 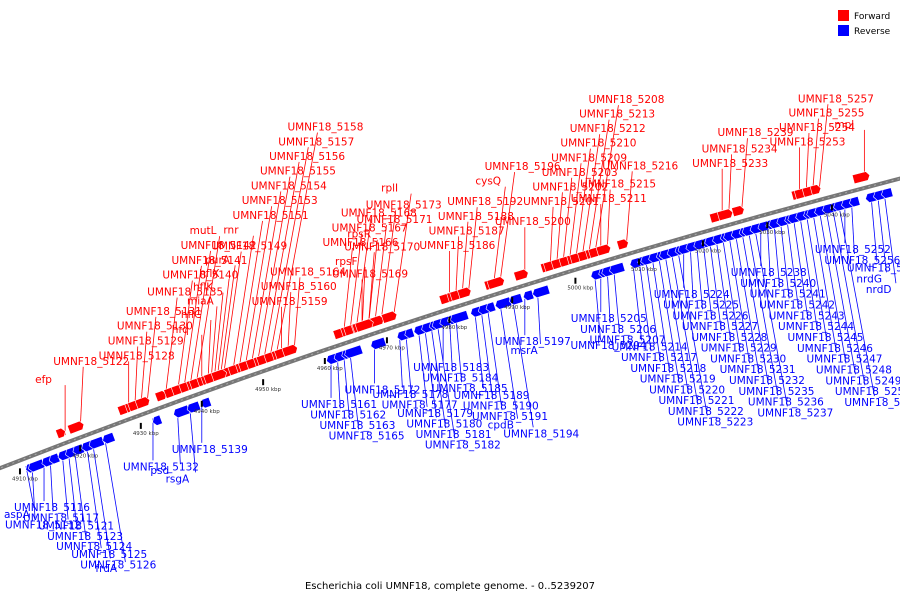 What do you see at coordinates (218, 260) in the screenshot?
I see `forward-gene-label: purA` at bounding box center [218, 260].